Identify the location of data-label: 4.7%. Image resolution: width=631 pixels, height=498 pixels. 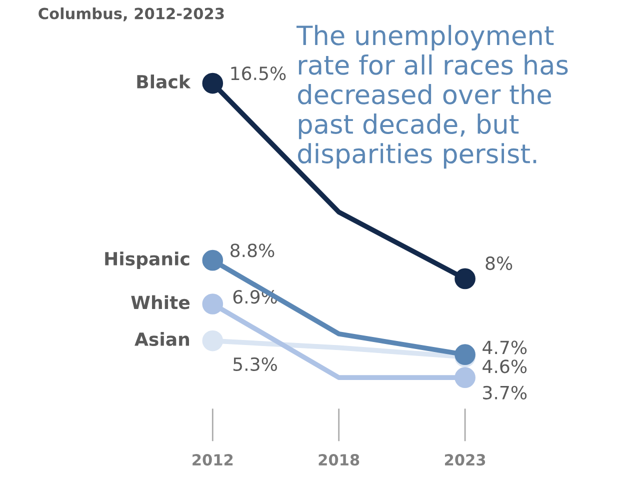
(504, 347).